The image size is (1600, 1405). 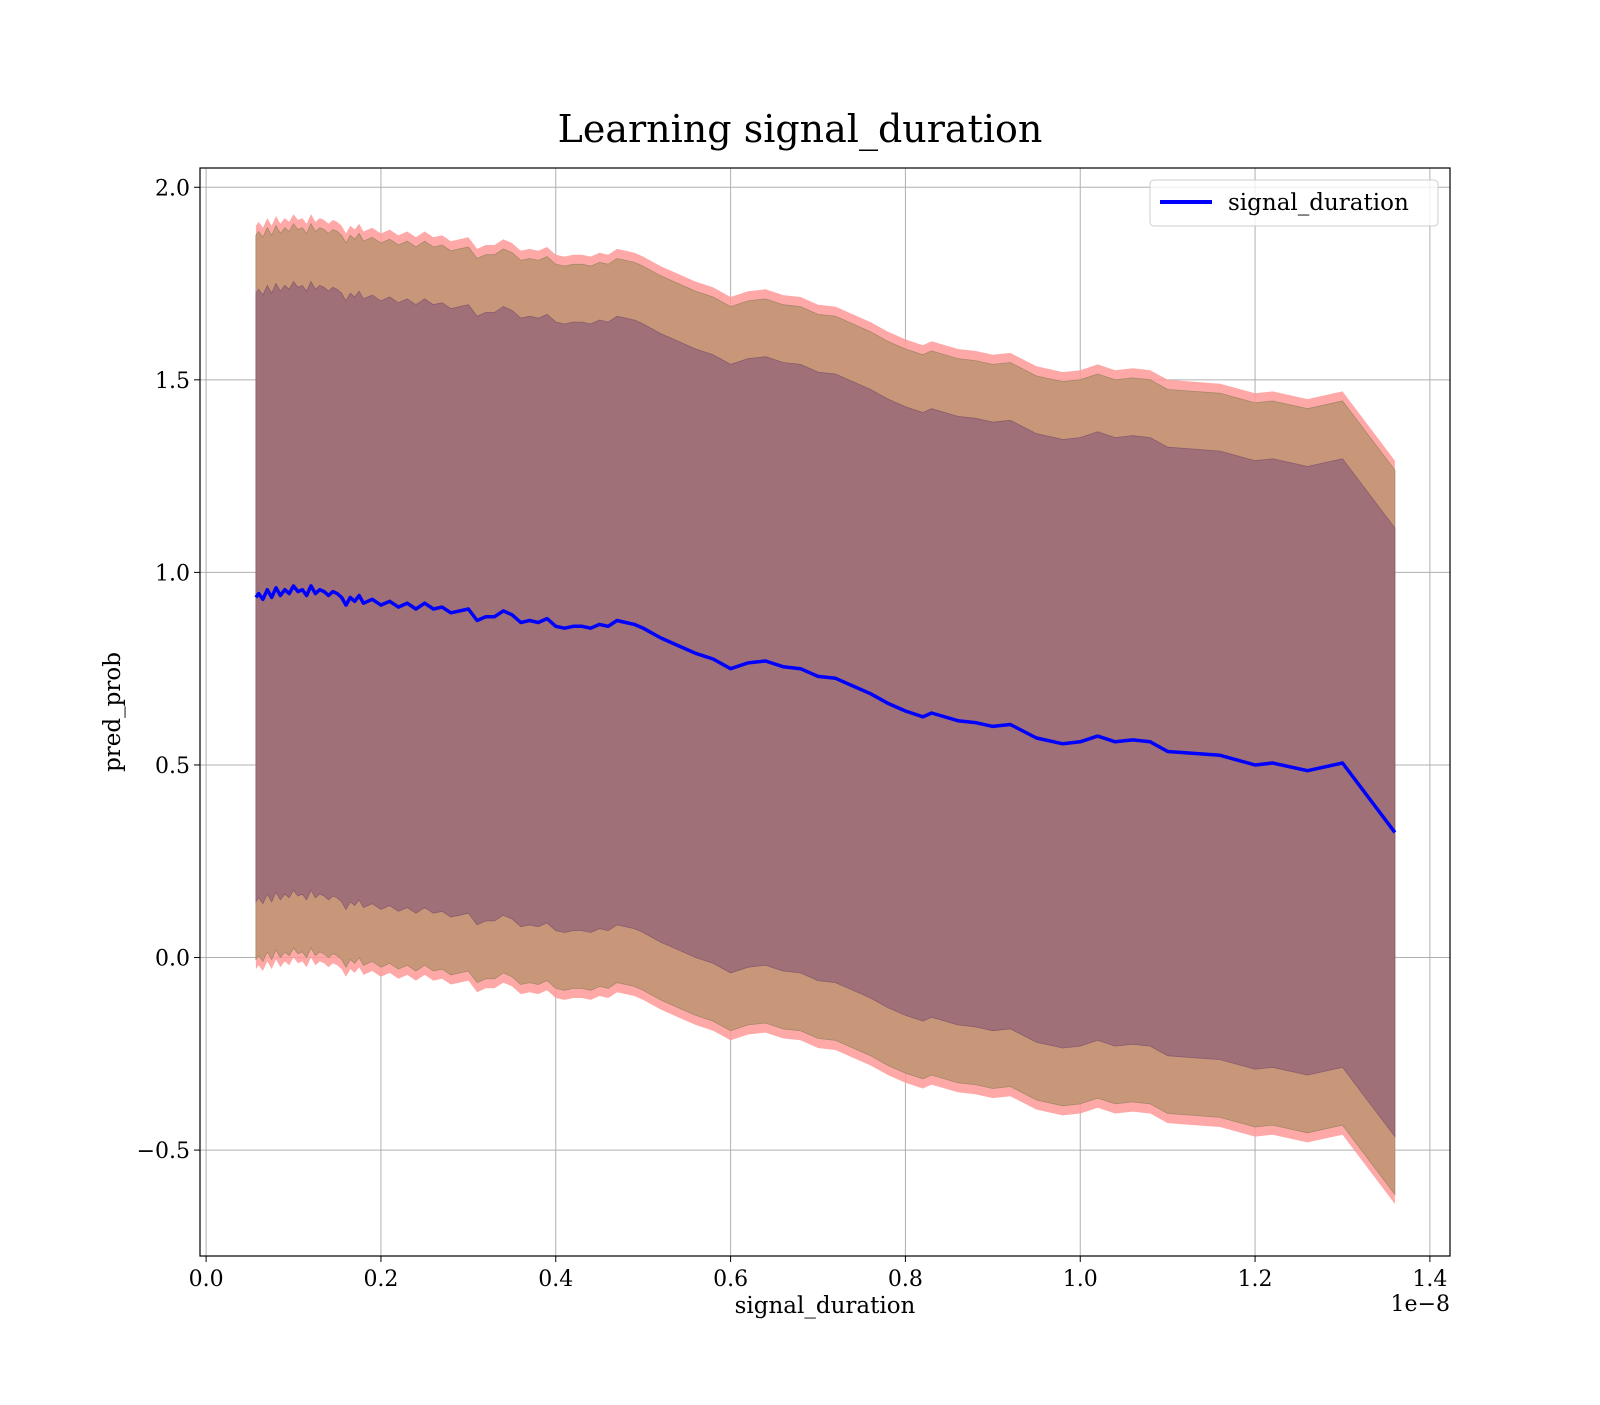 I want to click on y-tick-label: 0.5, so click(x=172, y=766).